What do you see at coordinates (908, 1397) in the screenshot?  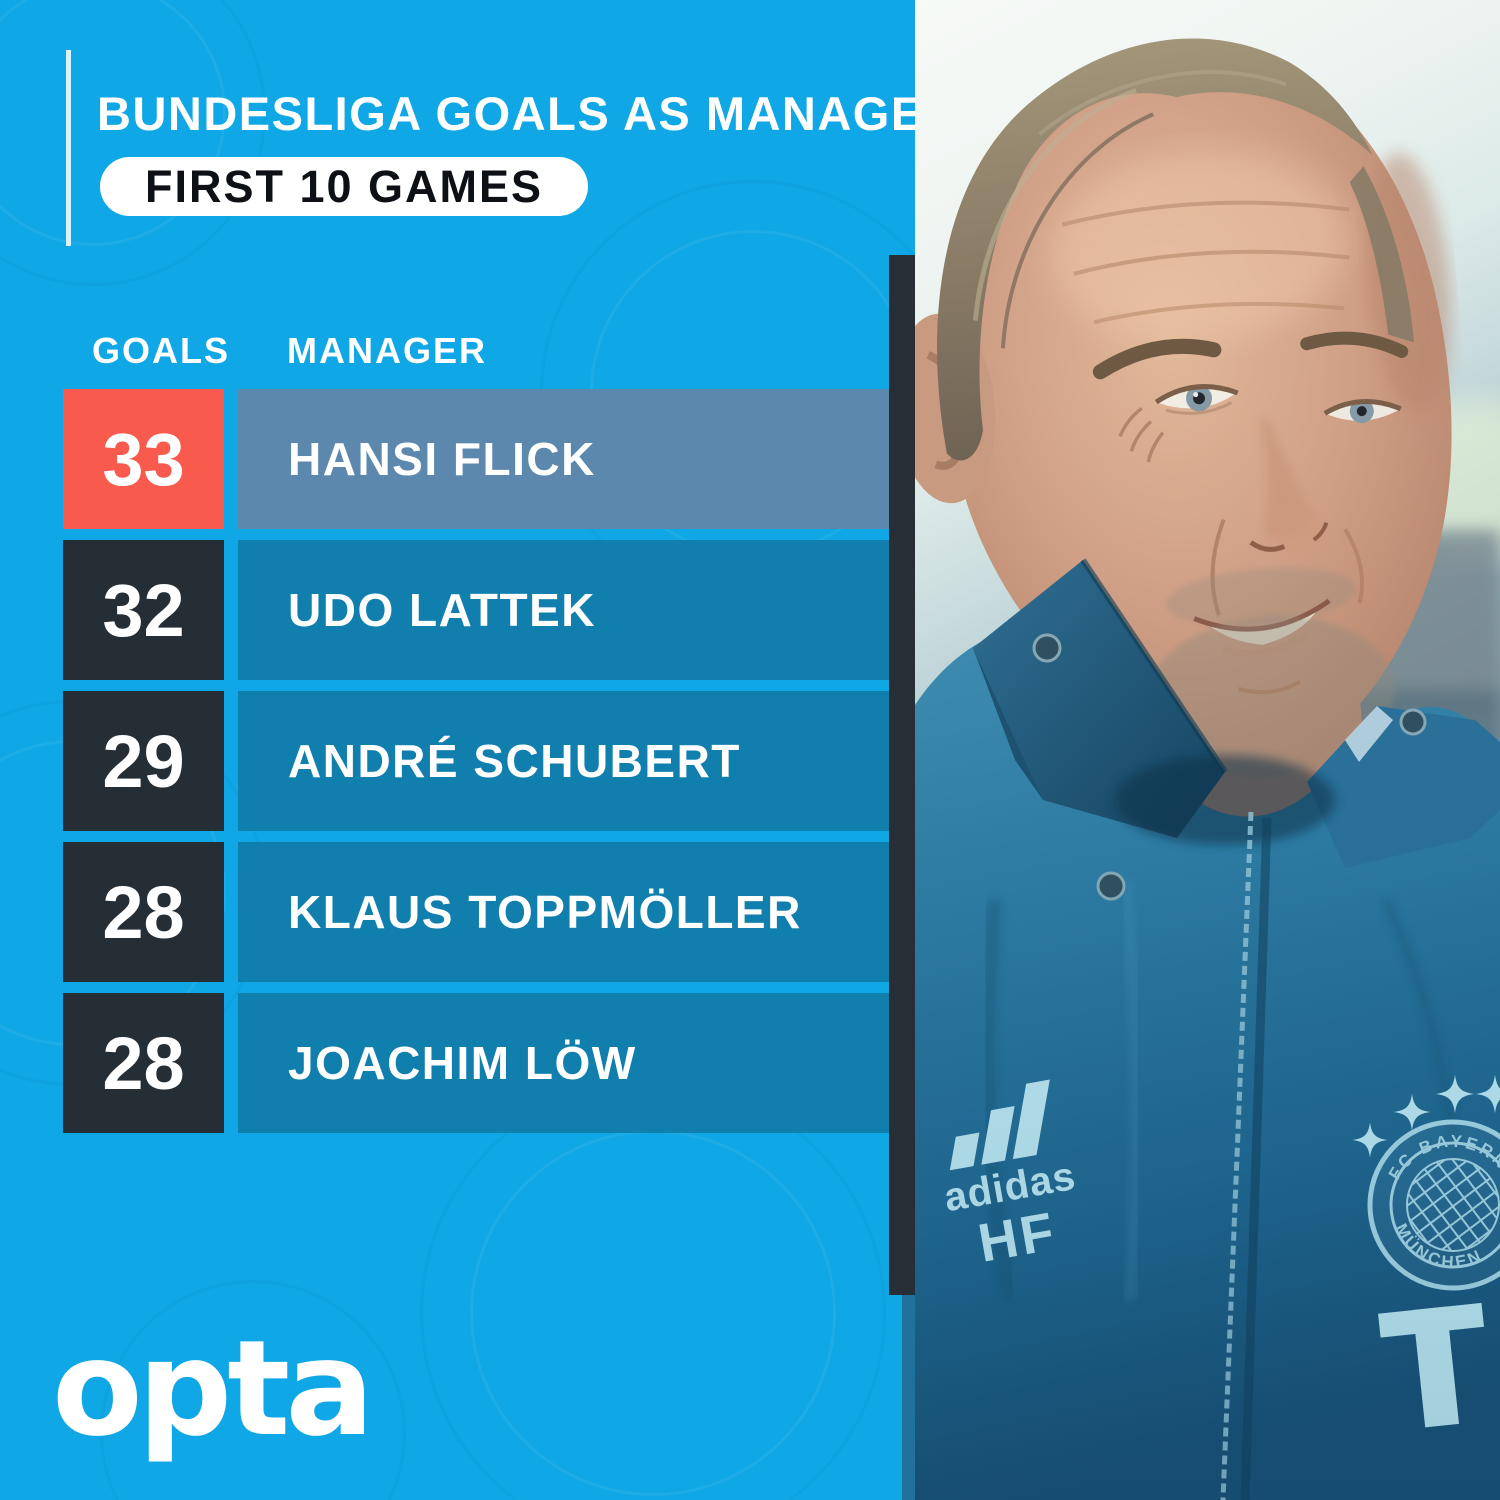 I see `photo-edge-extension` at bounding box center [908, 1397].